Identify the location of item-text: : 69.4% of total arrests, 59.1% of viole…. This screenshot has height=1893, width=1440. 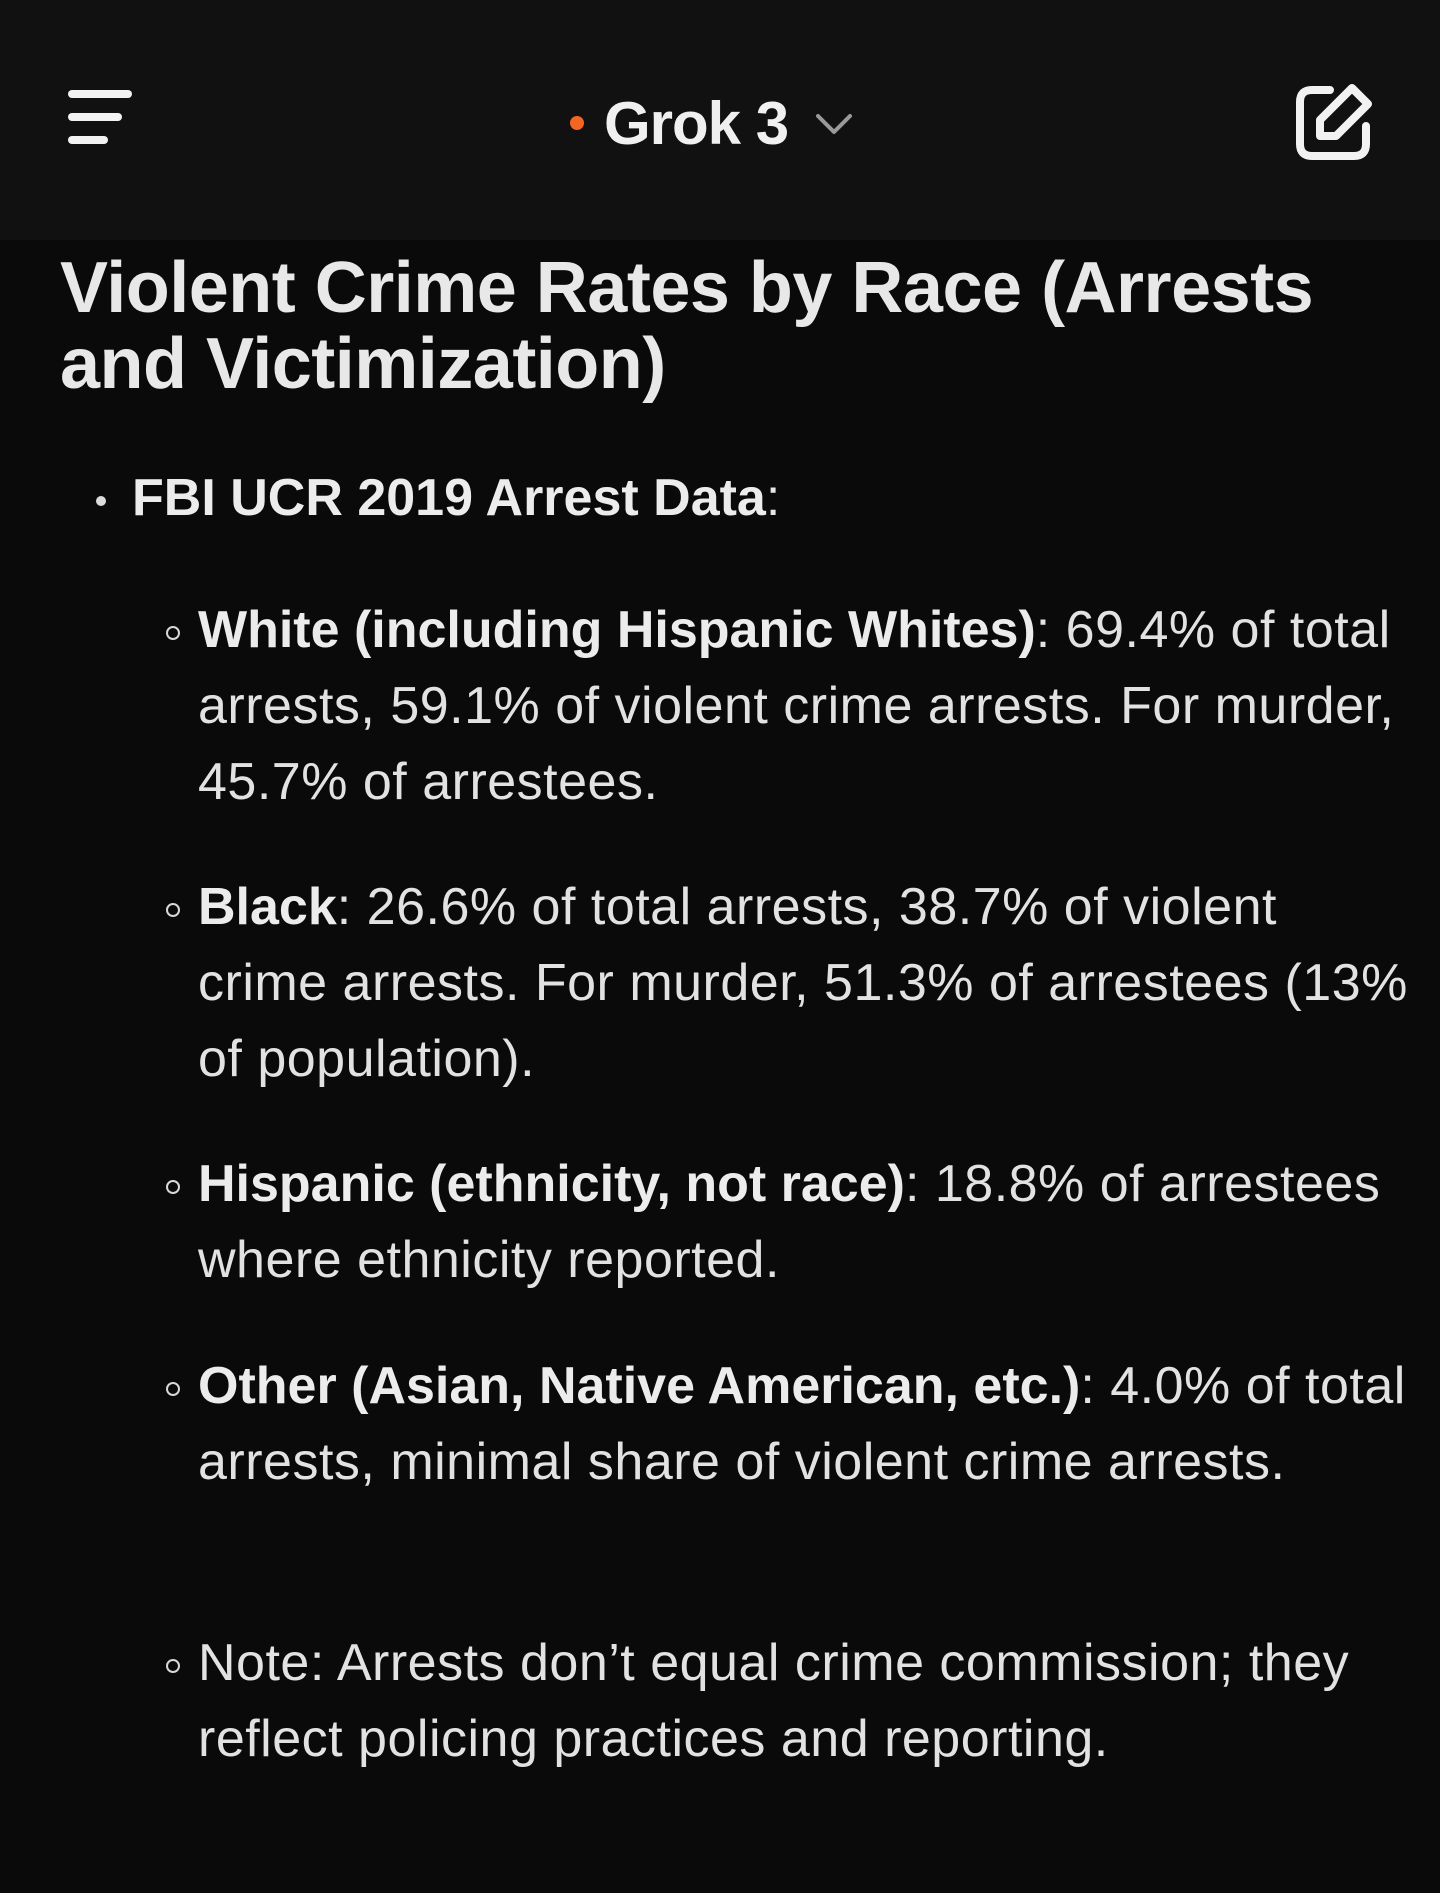
(796, 706).